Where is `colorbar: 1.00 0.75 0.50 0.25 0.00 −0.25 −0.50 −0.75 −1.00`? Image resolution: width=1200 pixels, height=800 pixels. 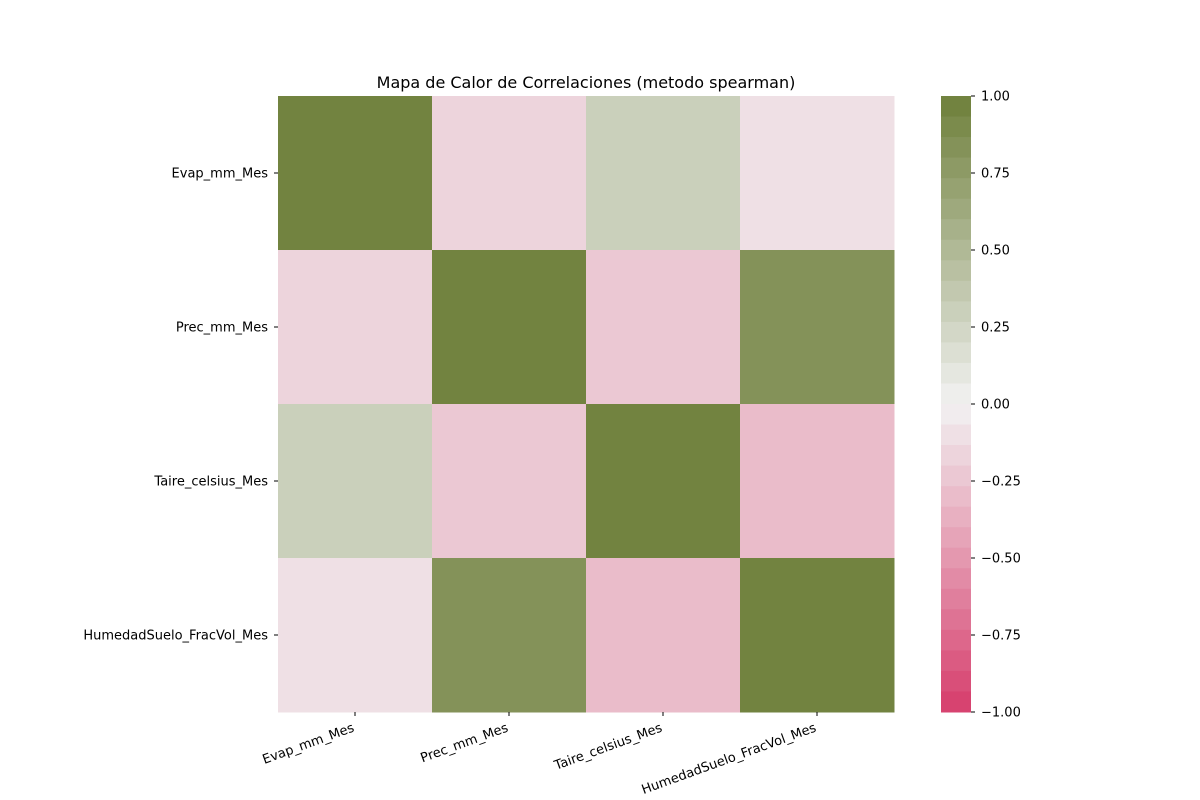
colorbar: 1.00 0.75 0.50 0.25 0.00 −0.25 −0.50 −0.75 −1.00 is located at coordinates (981, 405).